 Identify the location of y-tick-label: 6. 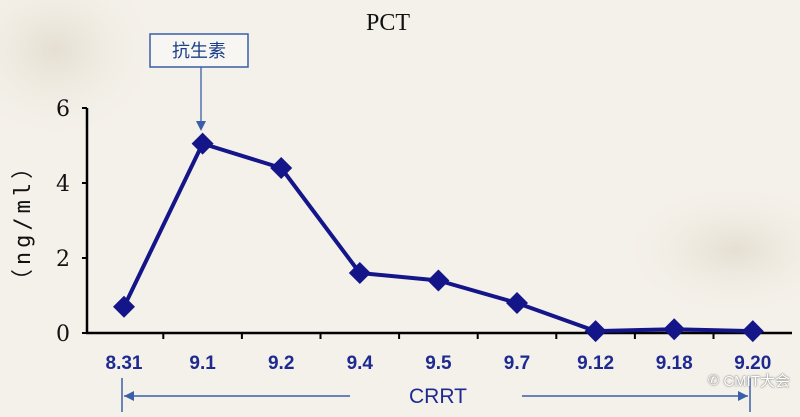
(63, 109).